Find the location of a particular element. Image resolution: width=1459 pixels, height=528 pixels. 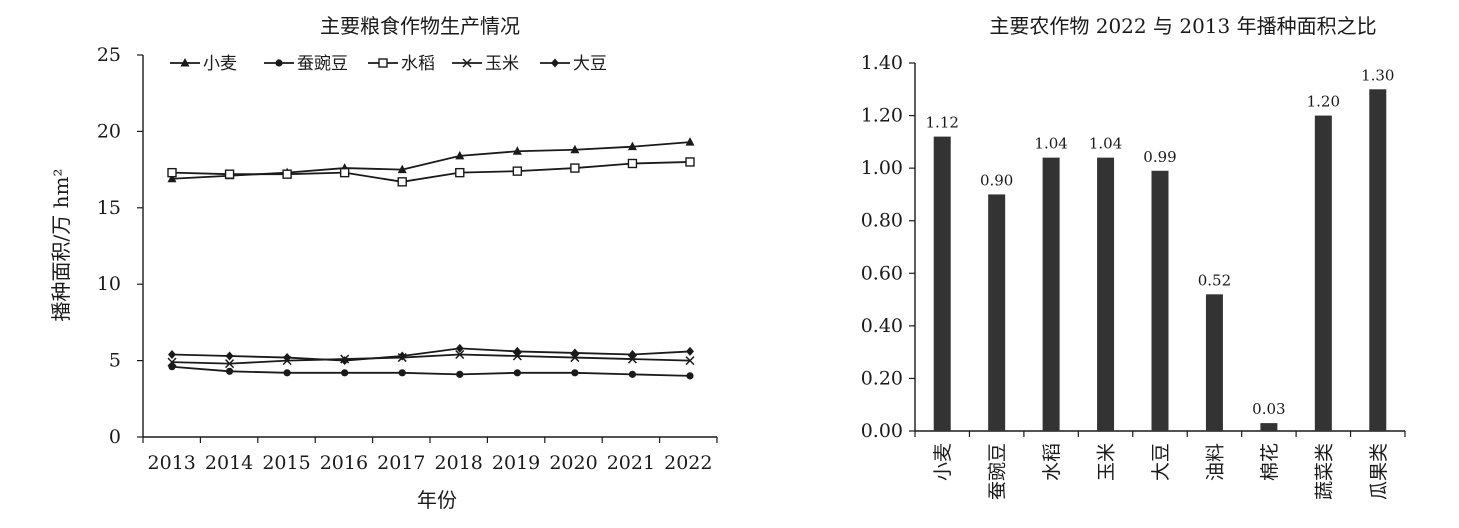

y-tick-label: 20 is located at coordinates (109, 131).